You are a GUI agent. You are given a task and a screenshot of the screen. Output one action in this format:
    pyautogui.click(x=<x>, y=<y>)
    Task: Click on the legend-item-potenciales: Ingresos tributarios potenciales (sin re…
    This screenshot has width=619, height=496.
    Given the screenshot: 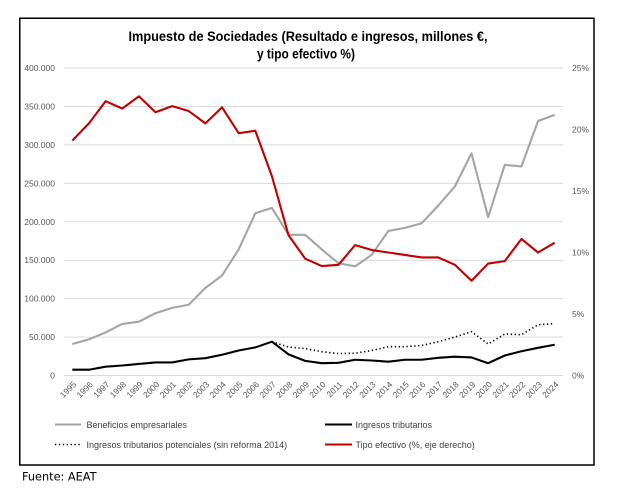 What is the action you would take?
    pyautogui.click(x=171, y=445)
    